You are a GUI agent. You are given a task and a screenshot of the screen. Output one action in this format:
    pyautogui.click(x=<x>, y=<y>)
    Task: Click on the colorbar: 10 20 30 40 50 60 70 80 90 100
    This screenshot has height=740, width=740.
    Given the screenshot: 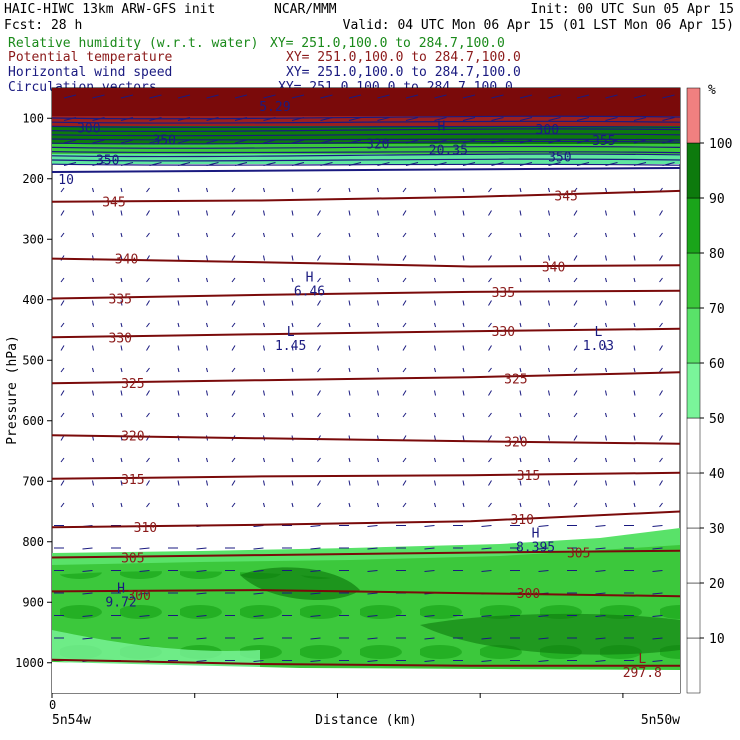 What is the action you would take?
    pyautogui.click(x=709, y=390)
    